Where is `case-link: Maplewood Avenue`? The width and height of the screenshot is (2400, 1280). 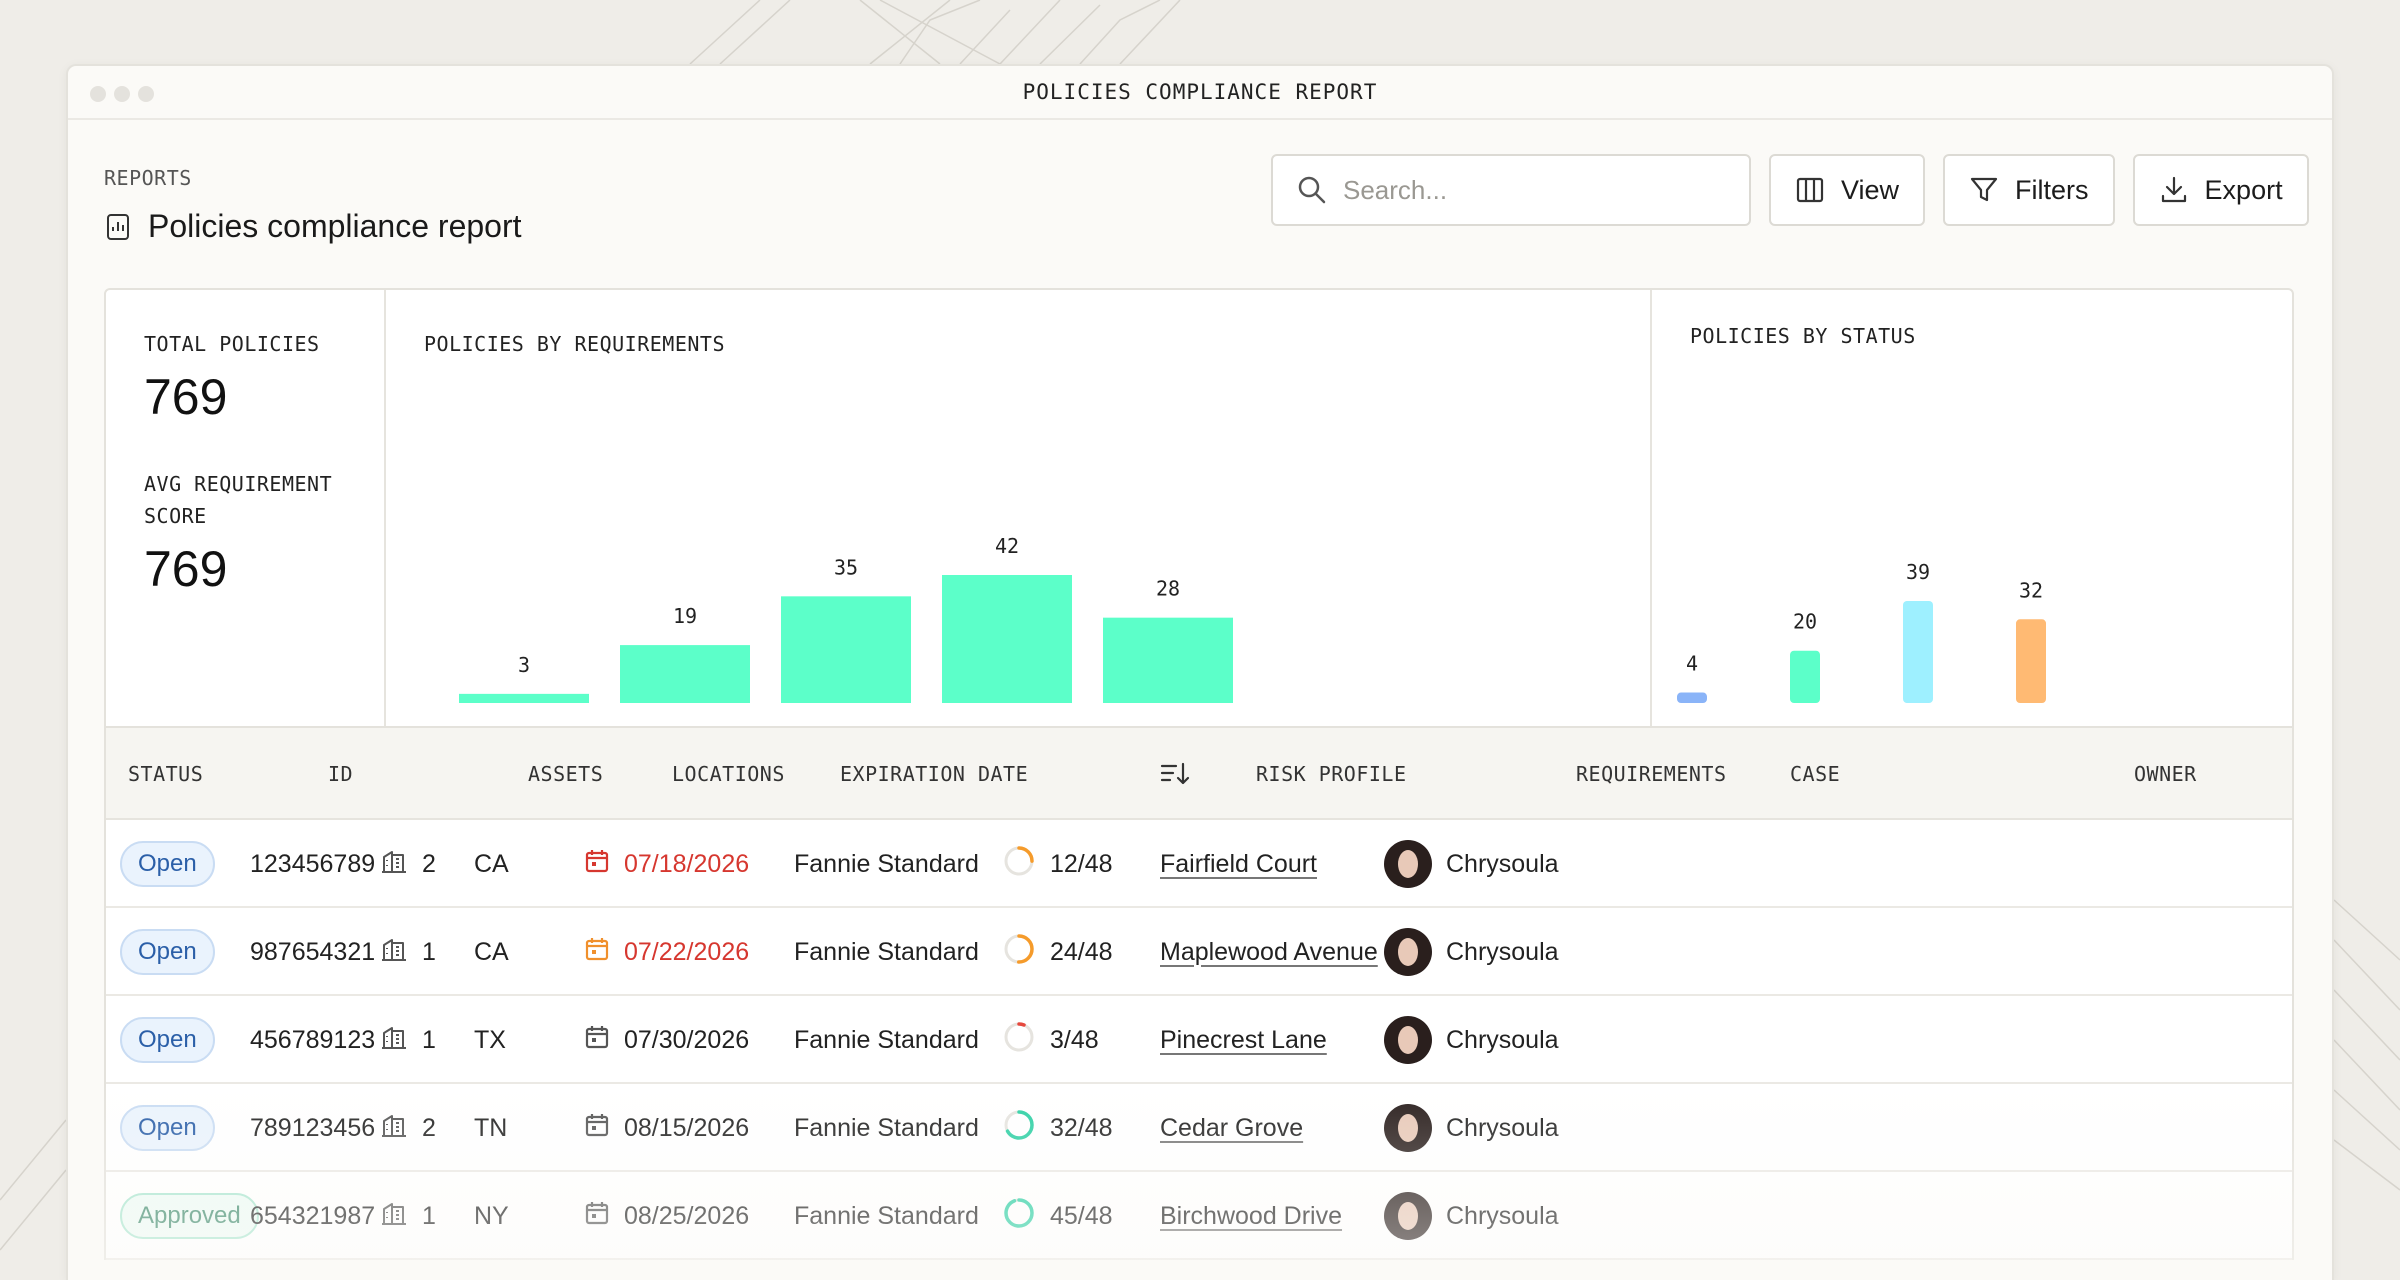
case-link: Maplewood Avenue is located at coordinates (1269, 951).